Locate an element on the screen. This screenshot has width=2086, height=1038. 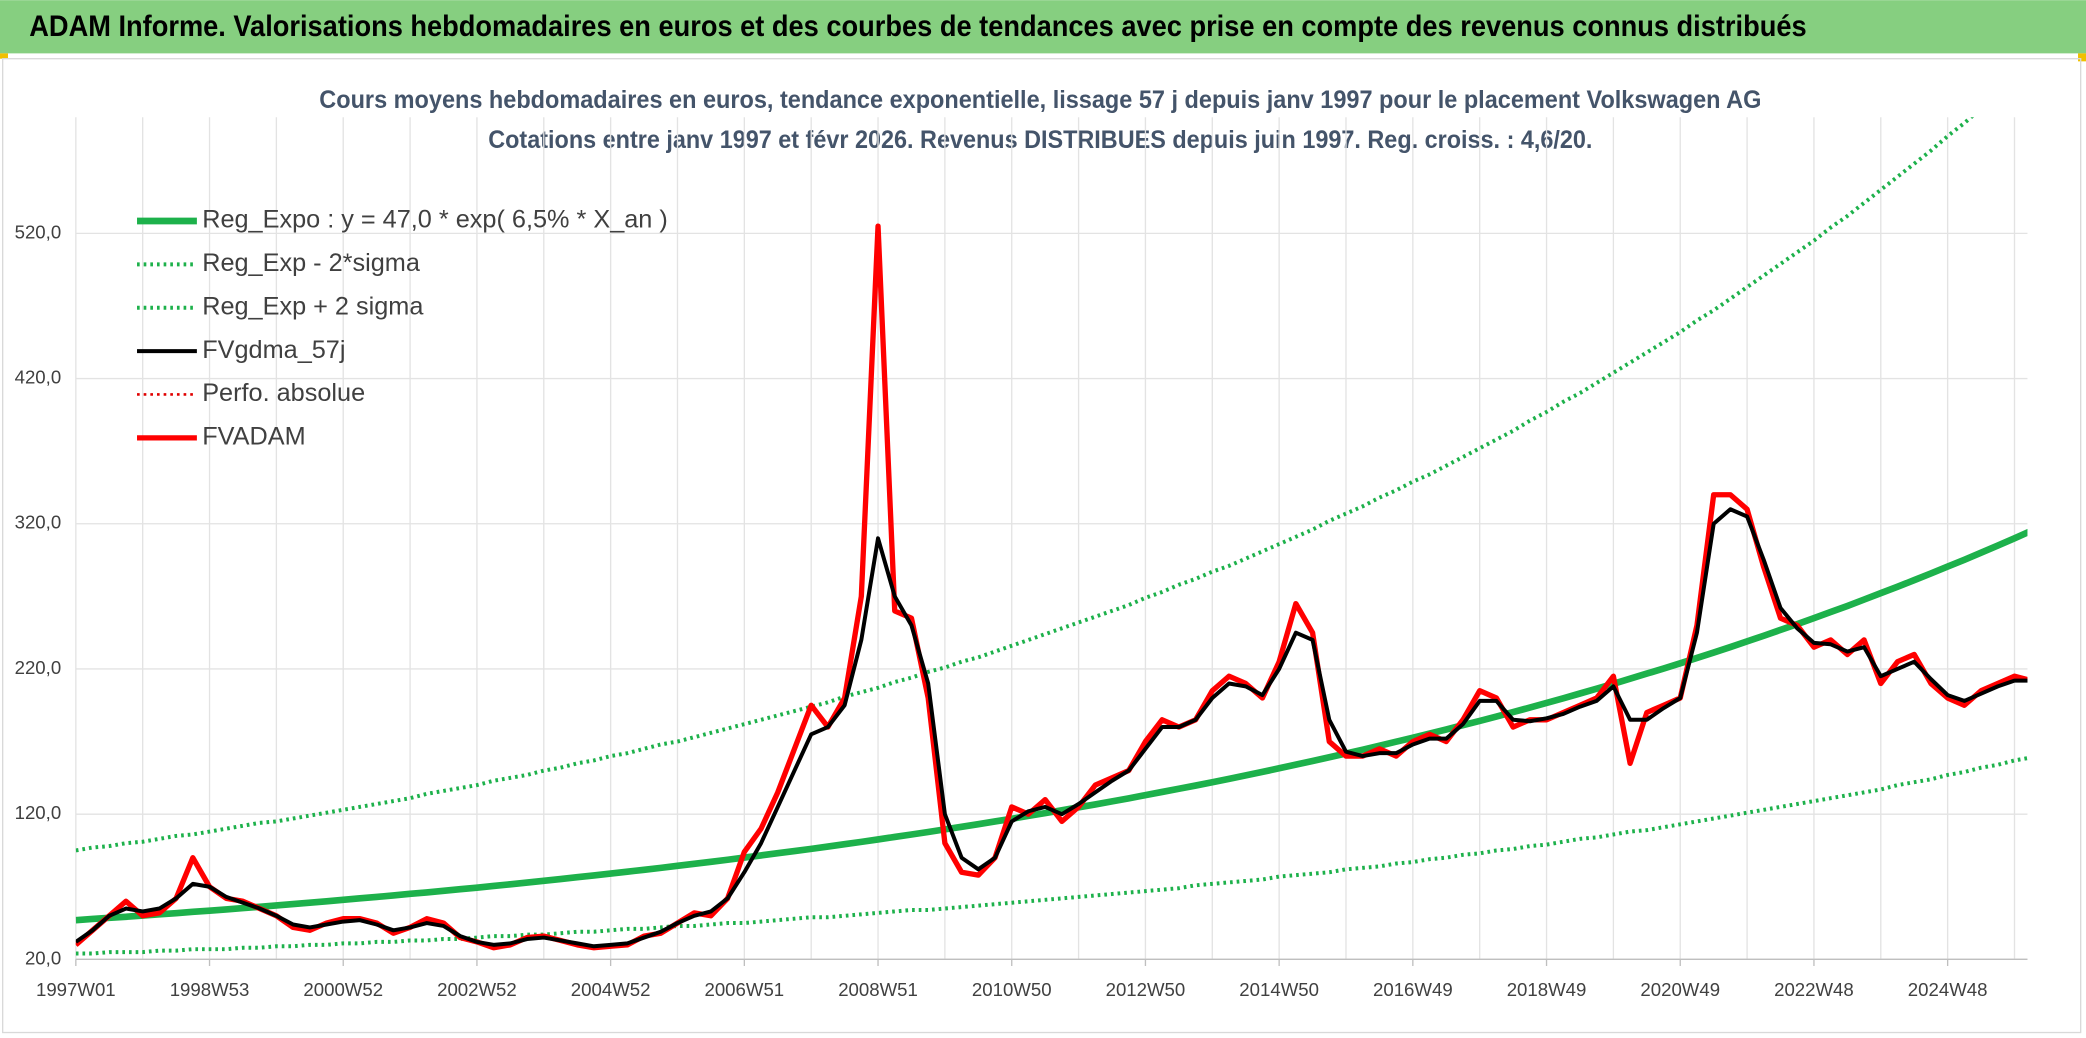
y-tick-label: 420,0 is located at coordinates (38, 377).